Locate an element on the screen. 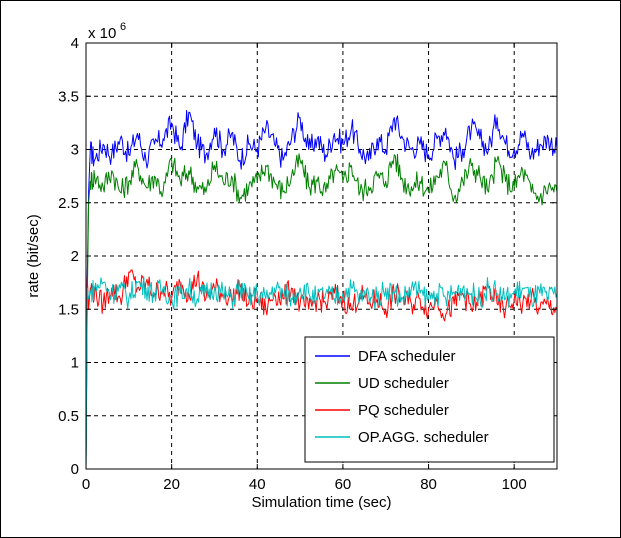 The width and height of the screenshot is (621, 538). y-tick-label: 2.5 is located at coordinates (68, 203).